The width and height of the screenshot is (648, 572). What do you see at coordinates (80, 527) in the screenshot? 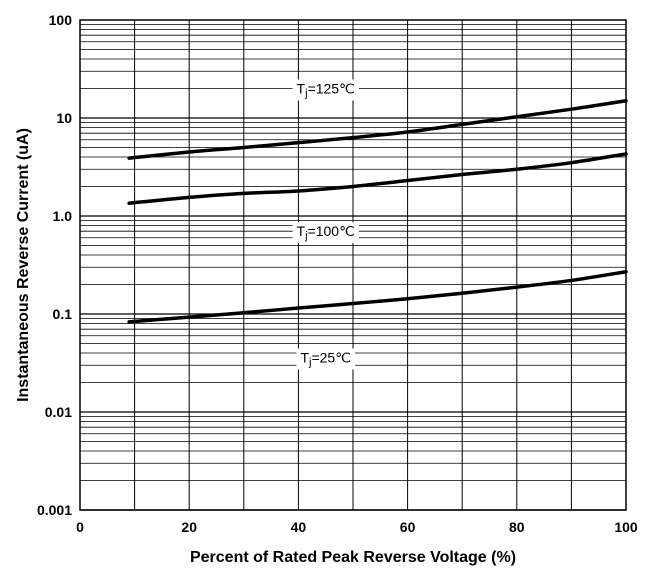
I see `x-tick-label: 0` at bounding box center [80, 527].